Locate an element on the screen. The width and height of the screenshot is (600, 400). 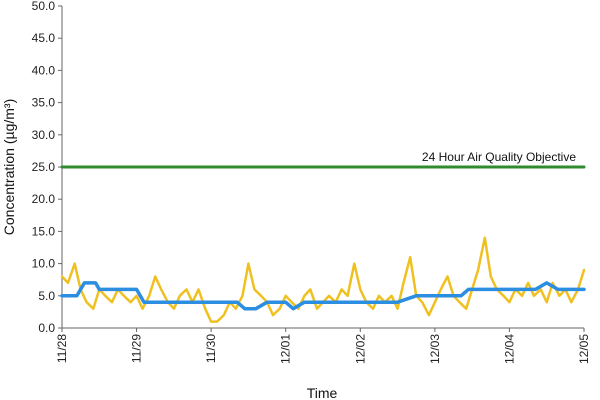
x-tick-label: 11/28 is located at coordinates (62, 348).